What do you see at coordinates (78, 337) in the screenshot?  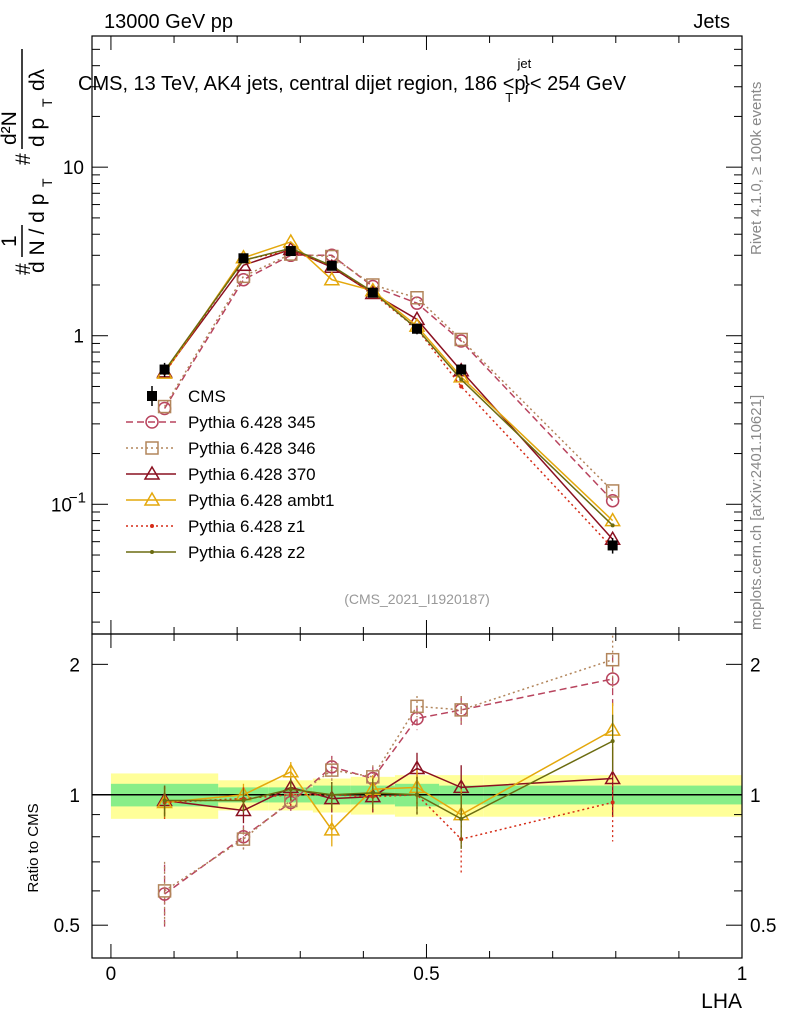 I see `y-tick-label: 1` at bounding box center [78, 337].